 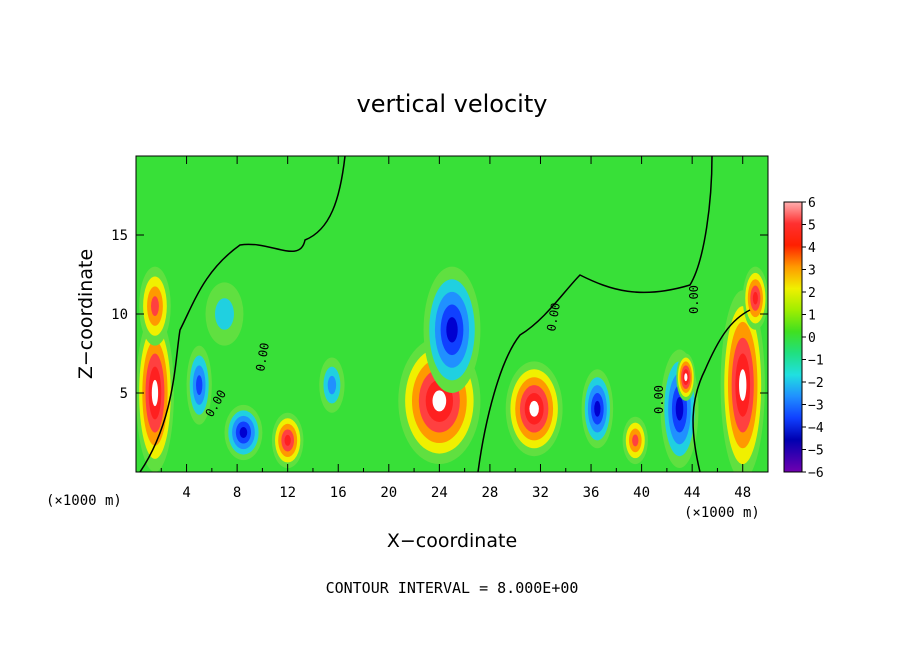 I want to click on x-tick-label-44: 44, so click(x=692, y=493).